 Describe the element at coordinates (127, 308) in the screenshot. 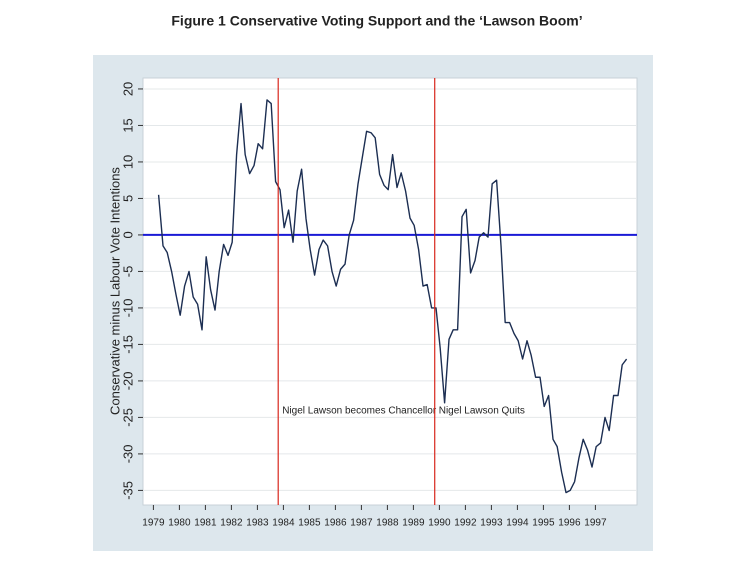

I see `y-tick-label: -10` at that location.